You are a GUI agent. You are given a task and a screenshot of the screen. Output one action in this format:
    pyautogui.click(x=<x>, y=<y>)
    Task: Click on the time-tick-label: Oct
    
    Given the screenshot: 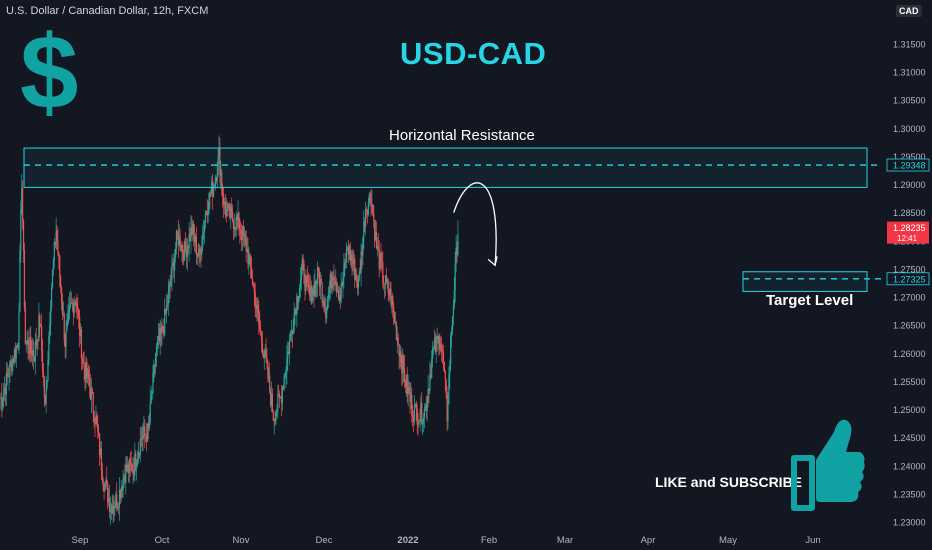 What is the action you would take?
    pyautogui.click(x=162, y=540)
    